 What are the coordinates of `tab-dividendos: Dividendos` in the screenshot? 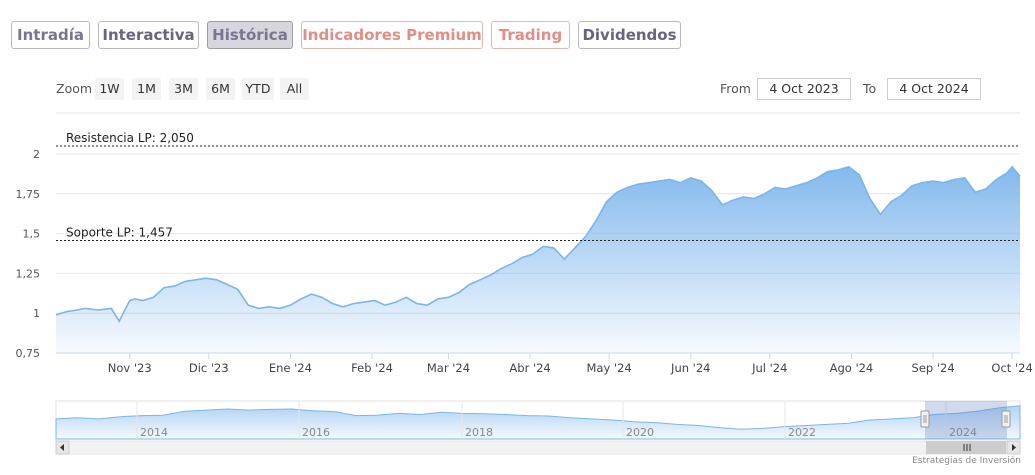 It's located at (629, 35).